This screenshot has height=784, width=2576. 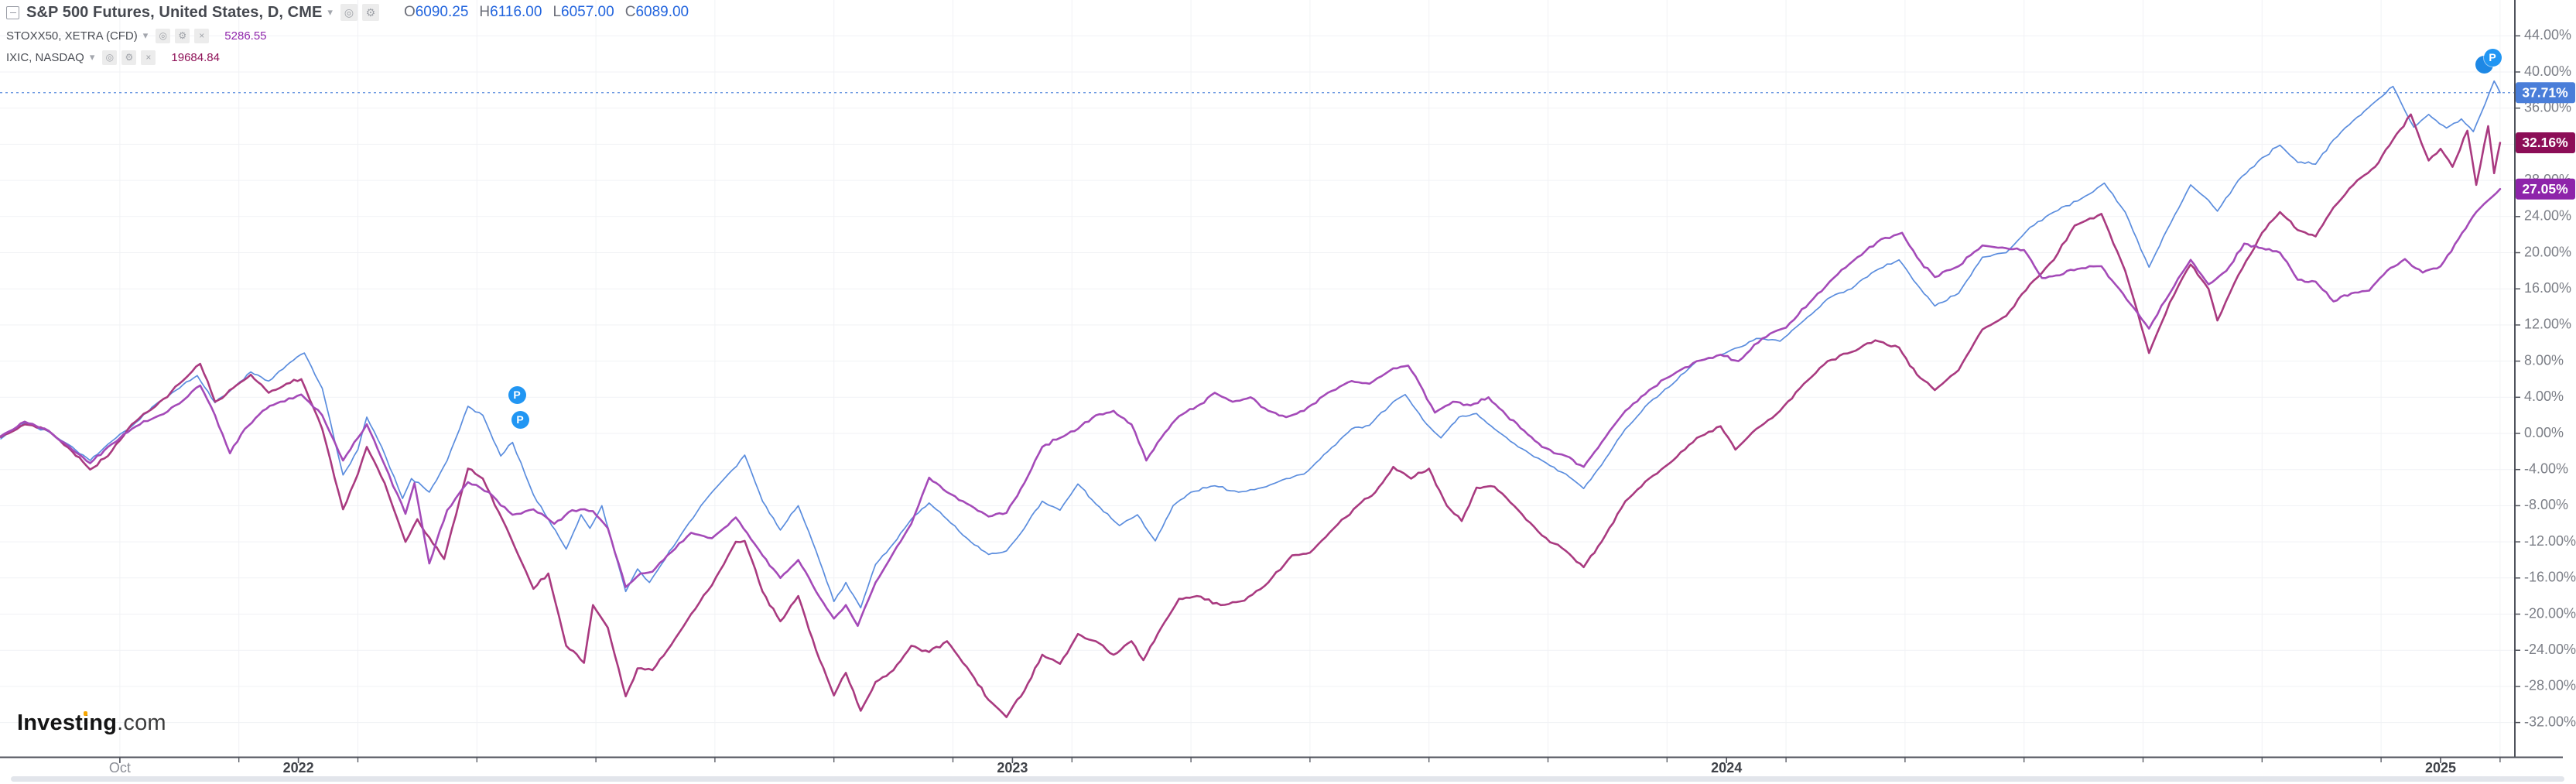 I want to click on svg-text: -20.00%, so click(x=2550, y=613).